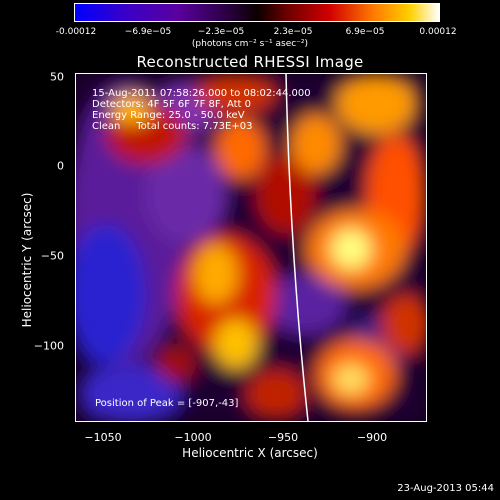 This screenshot has width=500, height=500. What do you see at coordinates (60, 166) in the screenshot?
I see `y-tick-label: 0` at bounding box center [60, 166].